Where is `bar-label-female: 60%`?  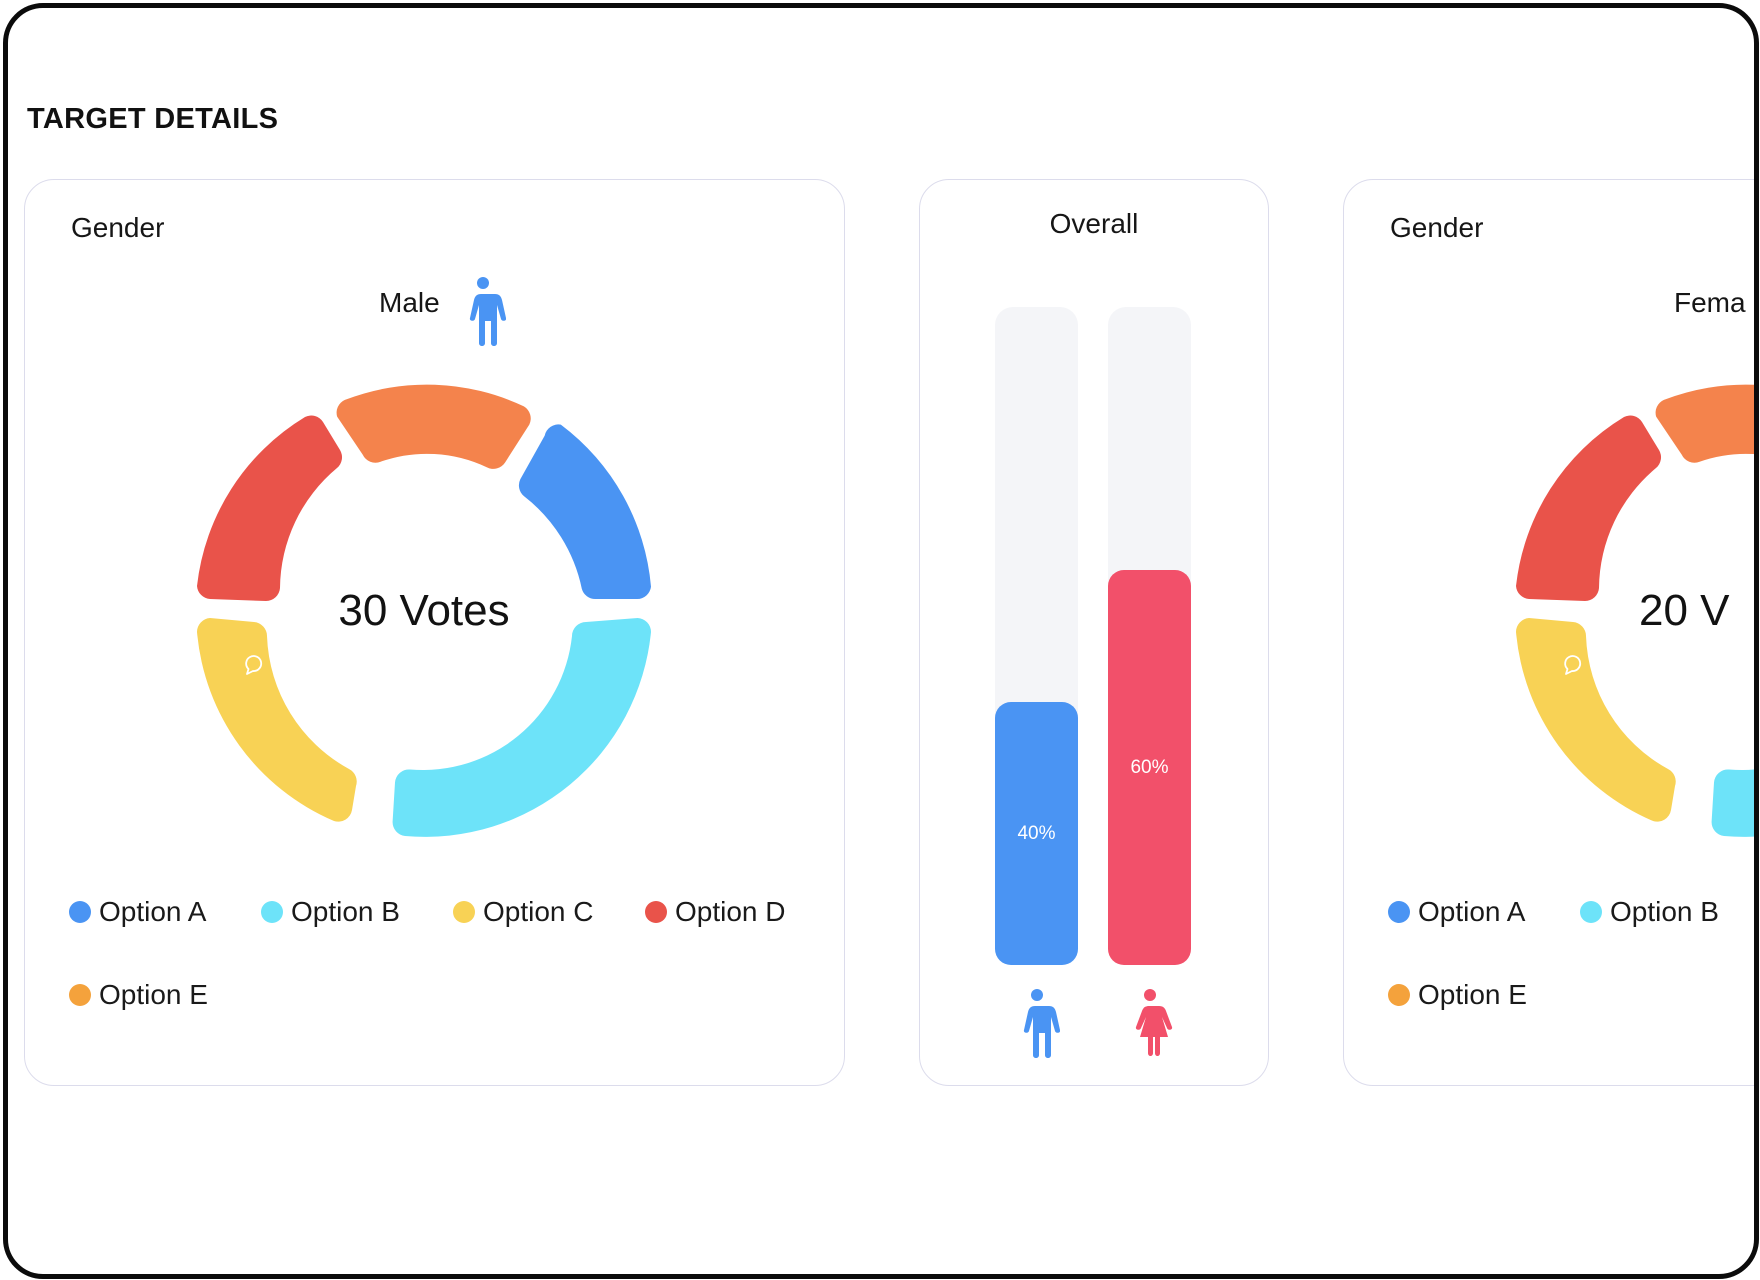
bar-label-female: 60% is located at coordinates (1149, 767).